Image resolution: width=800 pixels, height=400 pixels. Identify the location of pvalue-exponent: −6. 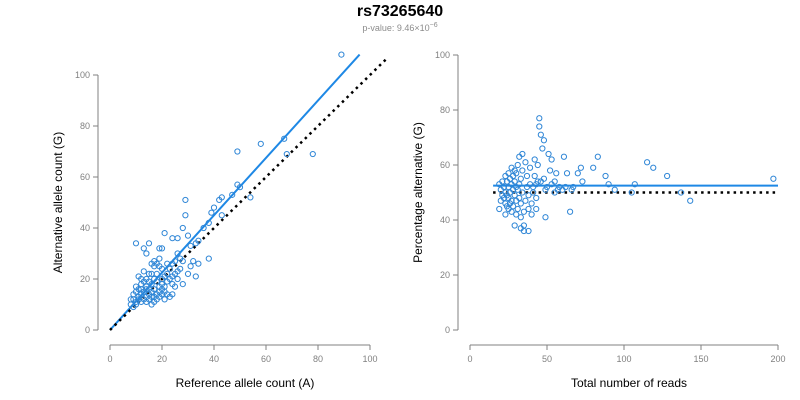
(433, 25).